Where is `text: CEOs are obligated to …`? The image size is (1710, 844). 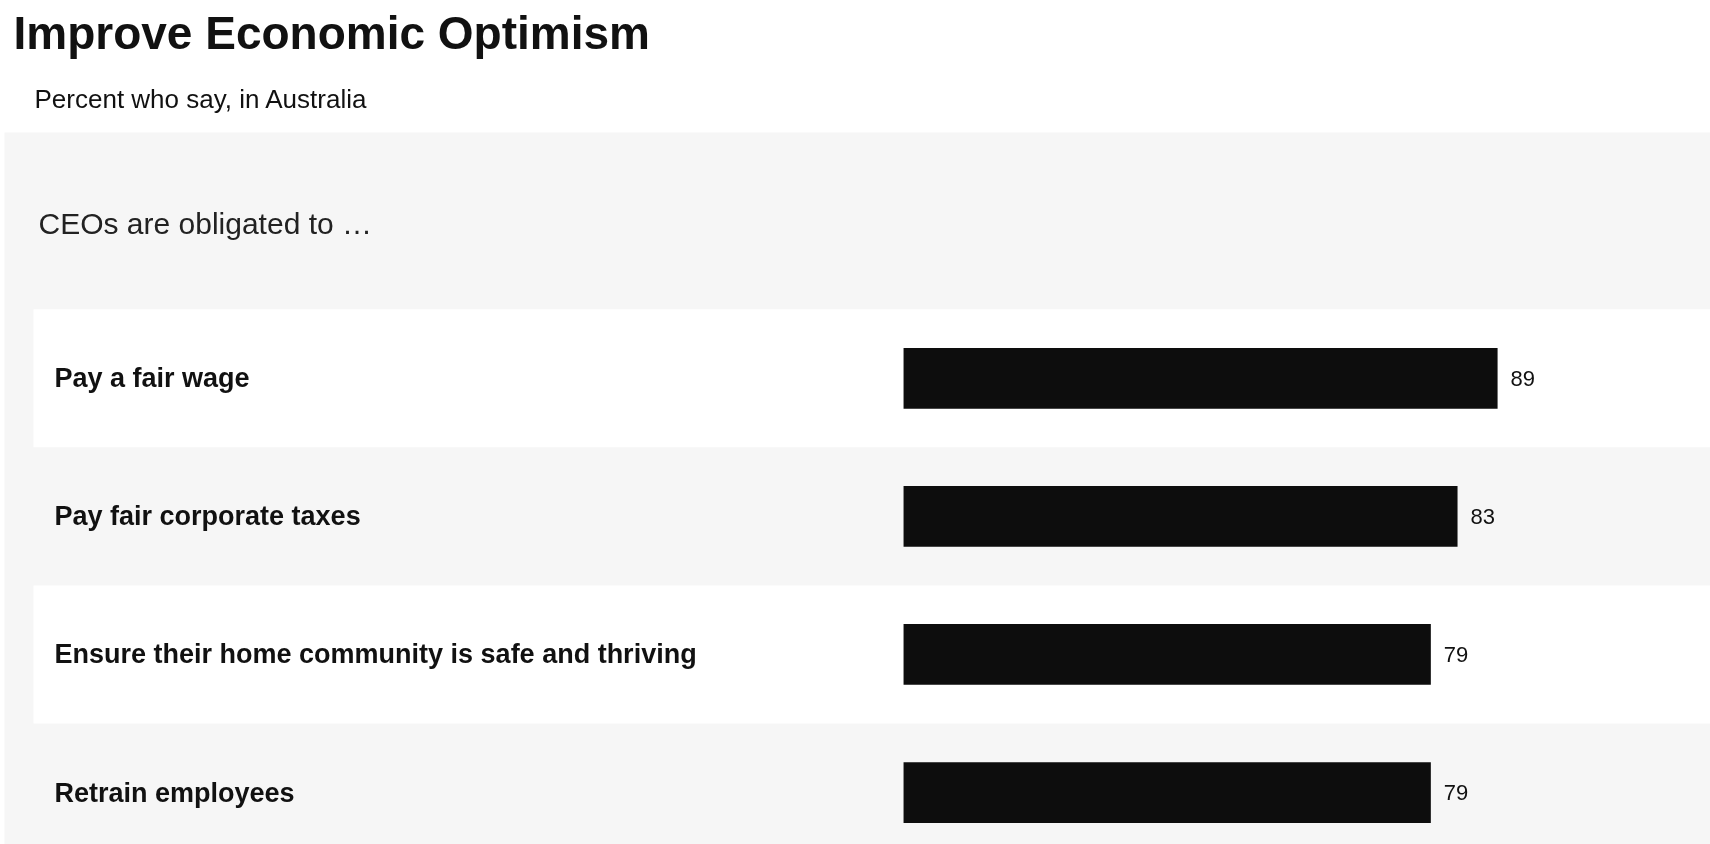 text: CEOs are obligated to … is located at coordinates (205, 223).